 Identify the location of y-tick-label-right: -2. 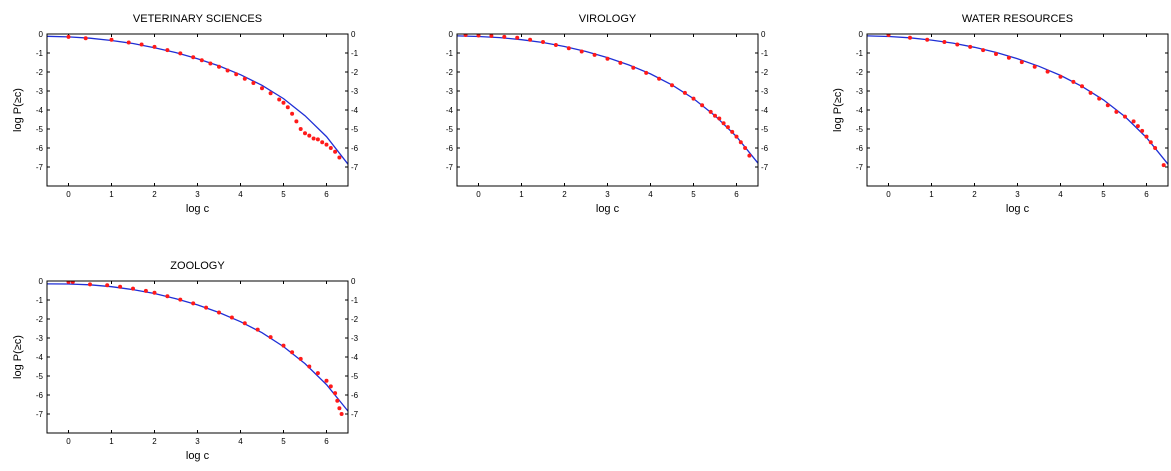
(355, 319).